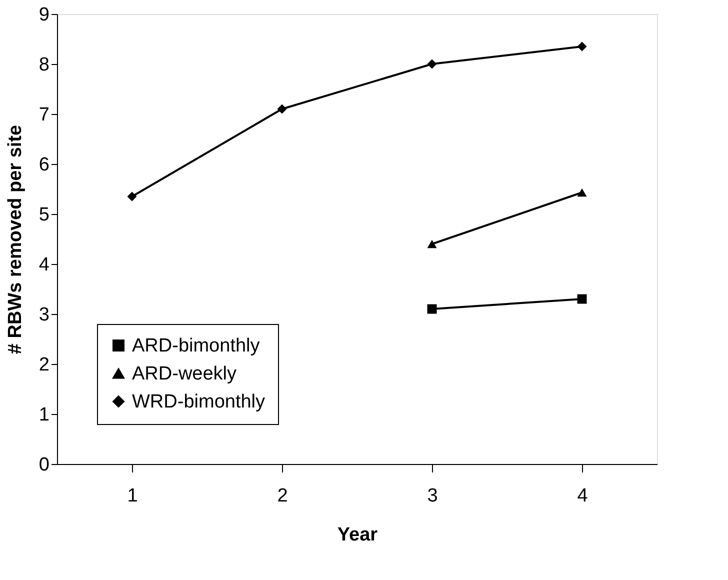  Describe the element at coordinates (44, 315) in the screenshot. I see `y-tick-label: 3` at that location.